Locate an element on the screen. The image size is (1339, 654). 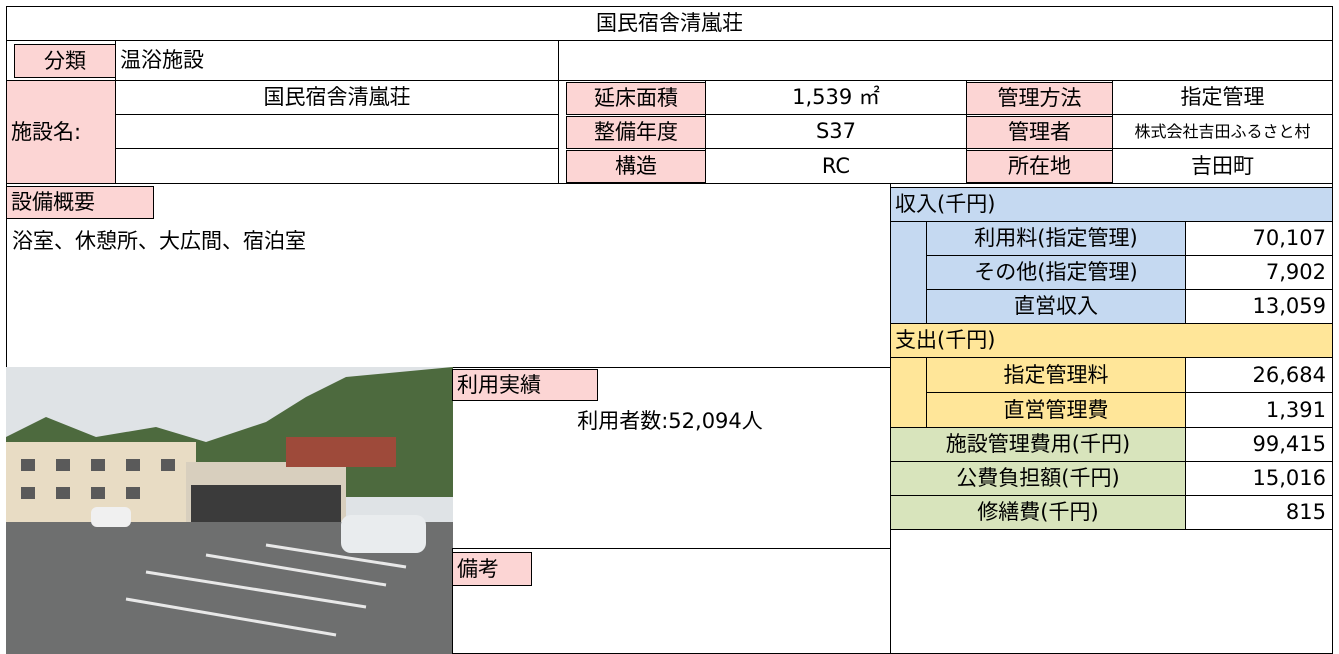
equipment-value: 浴室、休憩所、大広間、宿泊室 is located at coordinates (159, 240).